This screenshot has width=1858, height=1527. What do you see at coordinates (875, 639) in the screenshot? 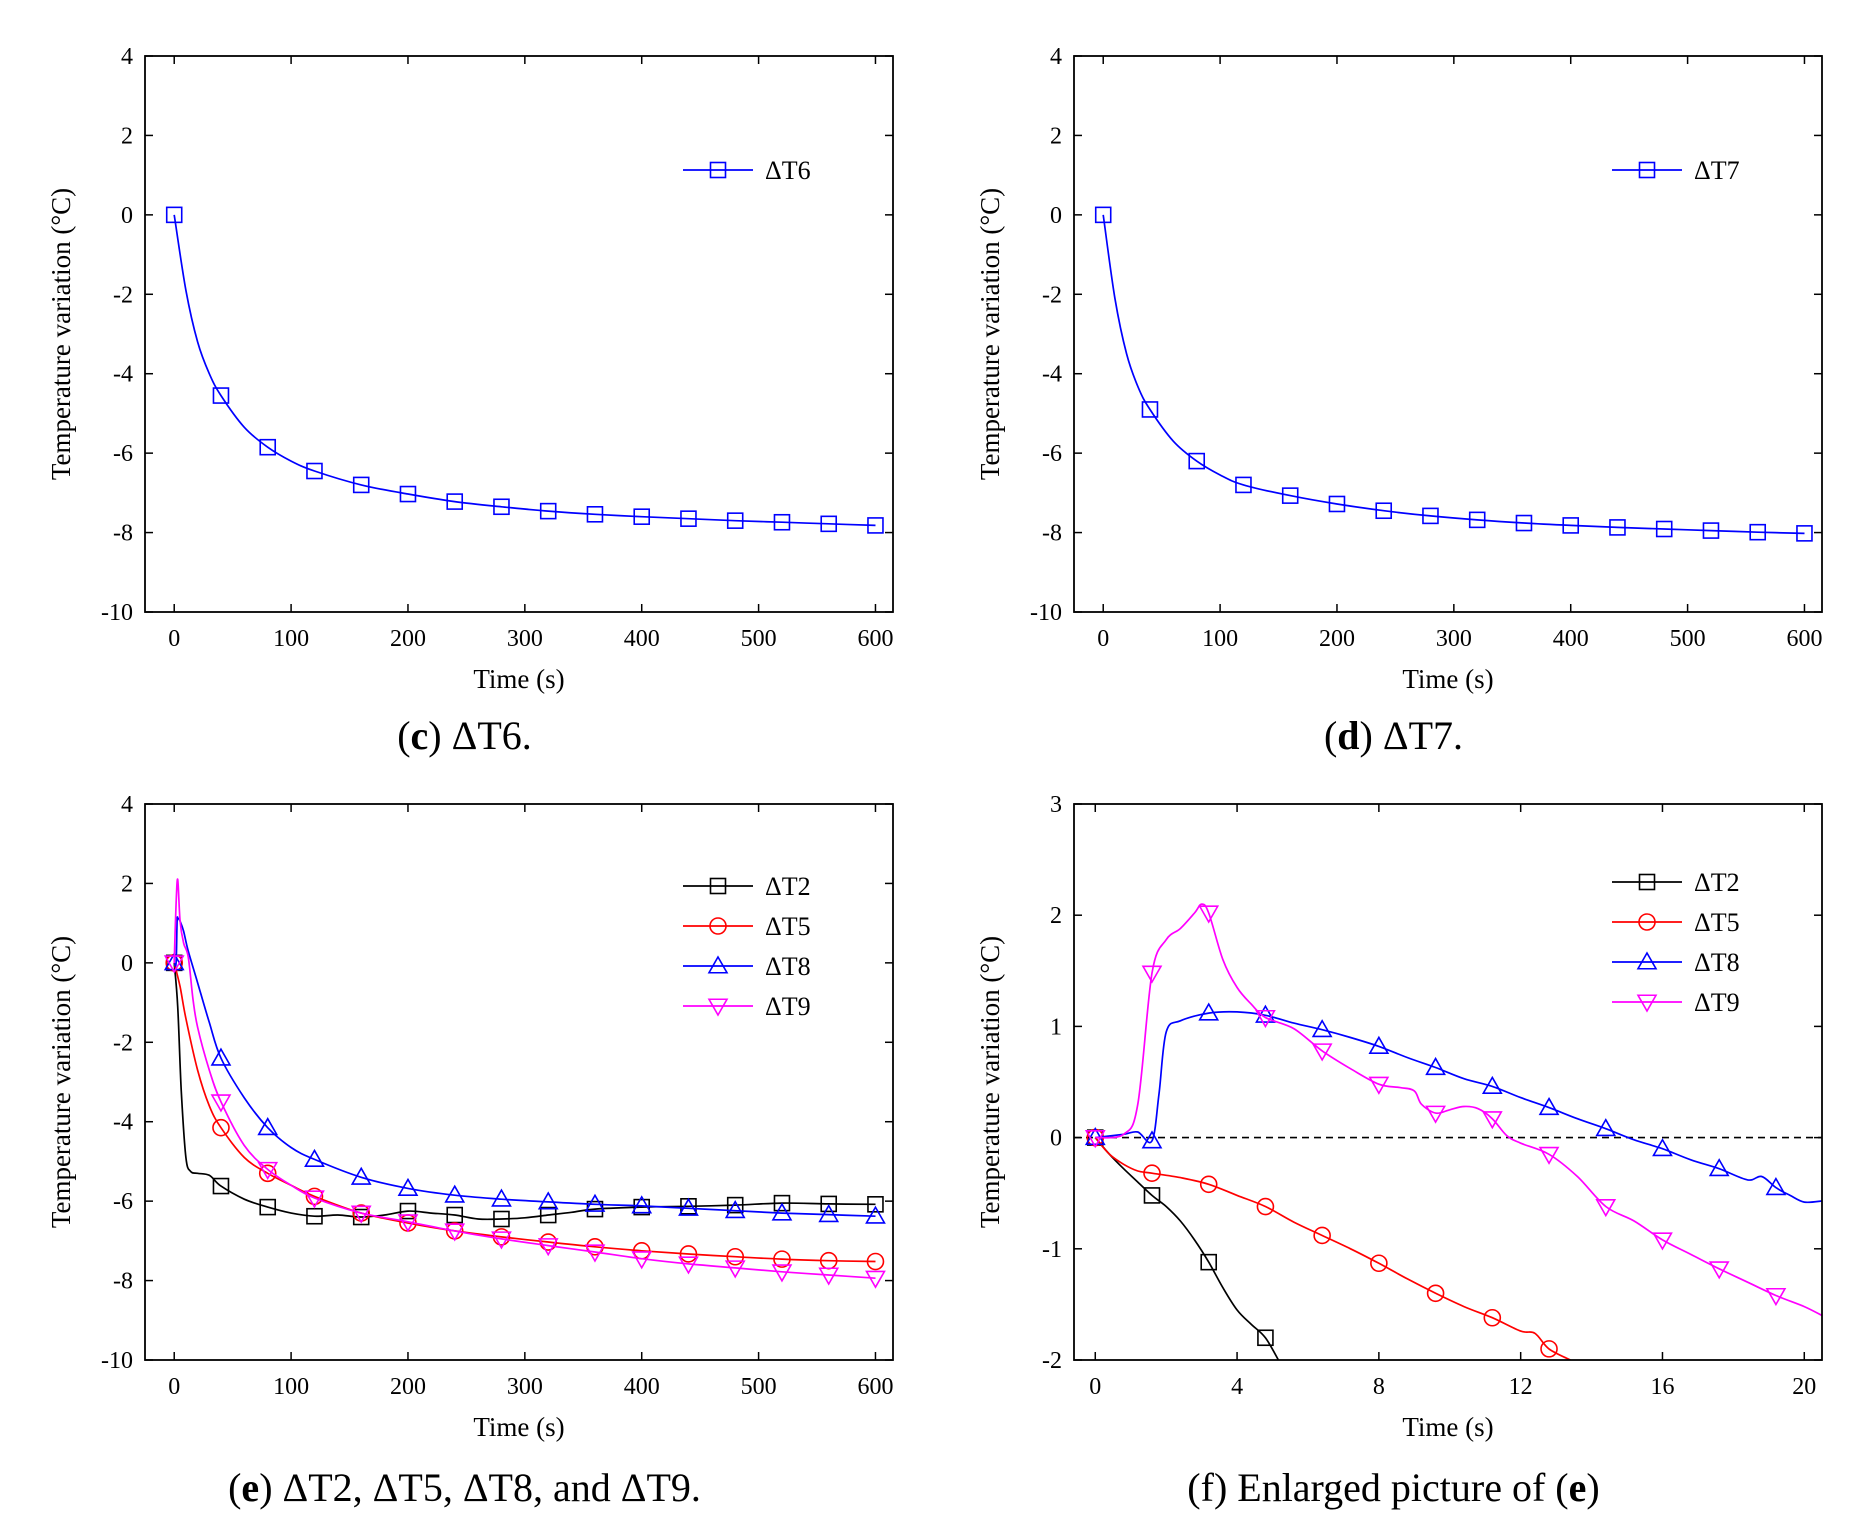
I see `x-tick-label: 600` at bounding box center [875, 639].